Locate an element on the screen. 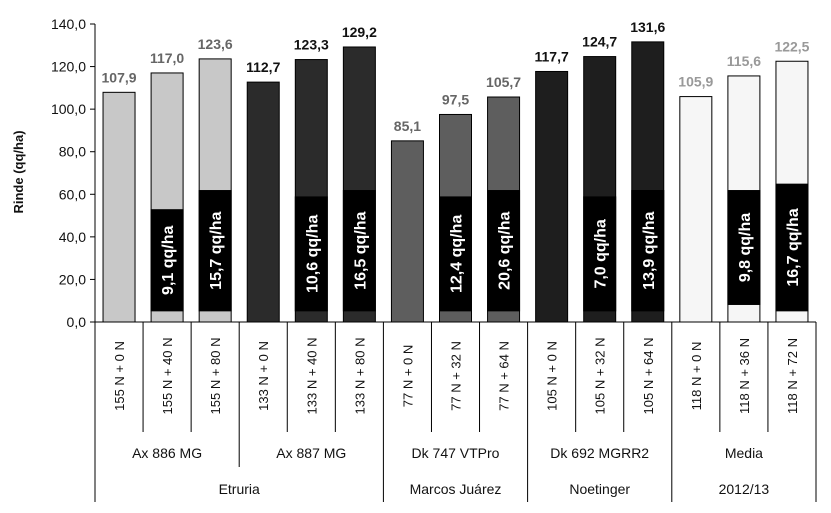  category-label: 77 N + 32 N is located at coordinates (456, 376).